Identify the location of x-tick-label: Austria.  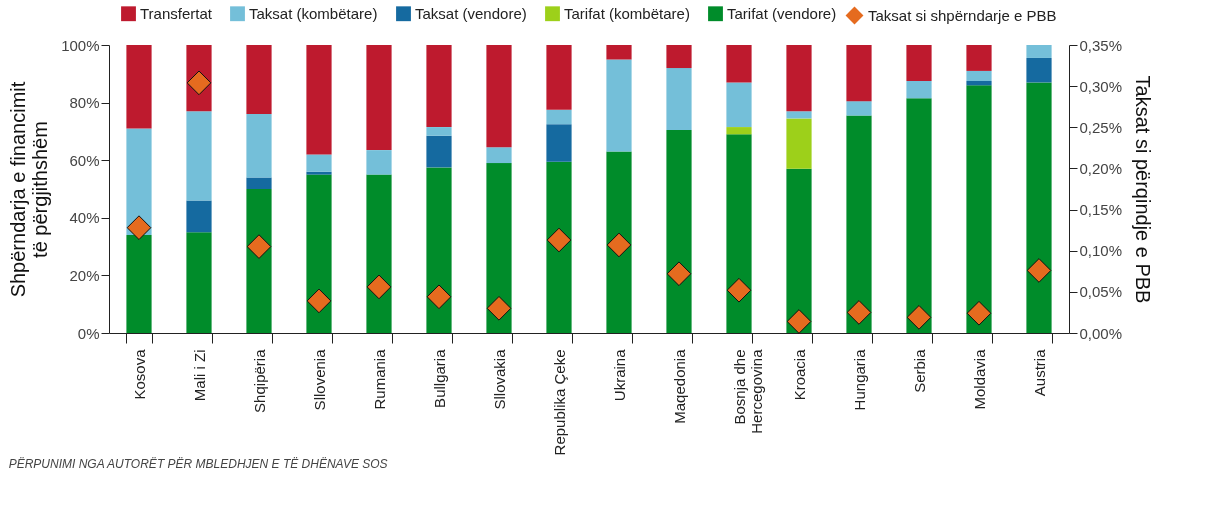
(1039, 372).